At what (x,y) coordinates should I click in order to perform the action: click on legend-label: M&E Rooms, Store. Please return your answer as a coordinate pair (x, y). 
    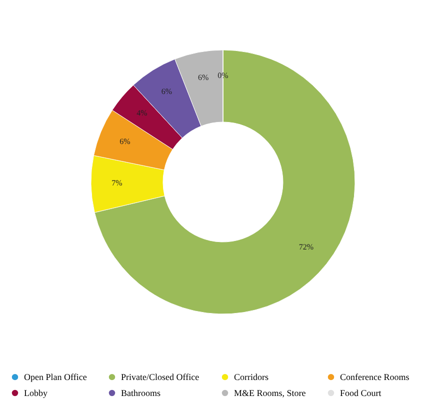
    Looking at the image, I should click on (270, 393).